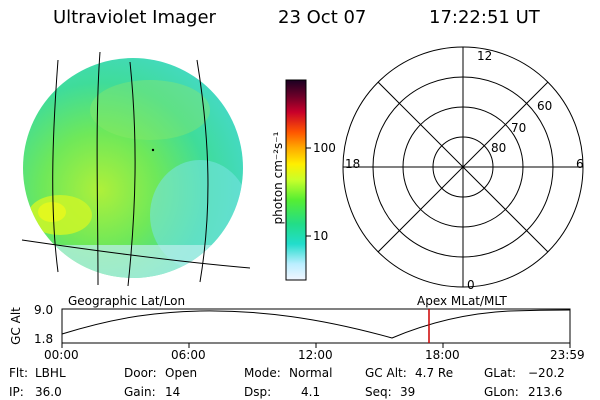  I want to click on x-tick-0000: 00:00, so click(61, 355).